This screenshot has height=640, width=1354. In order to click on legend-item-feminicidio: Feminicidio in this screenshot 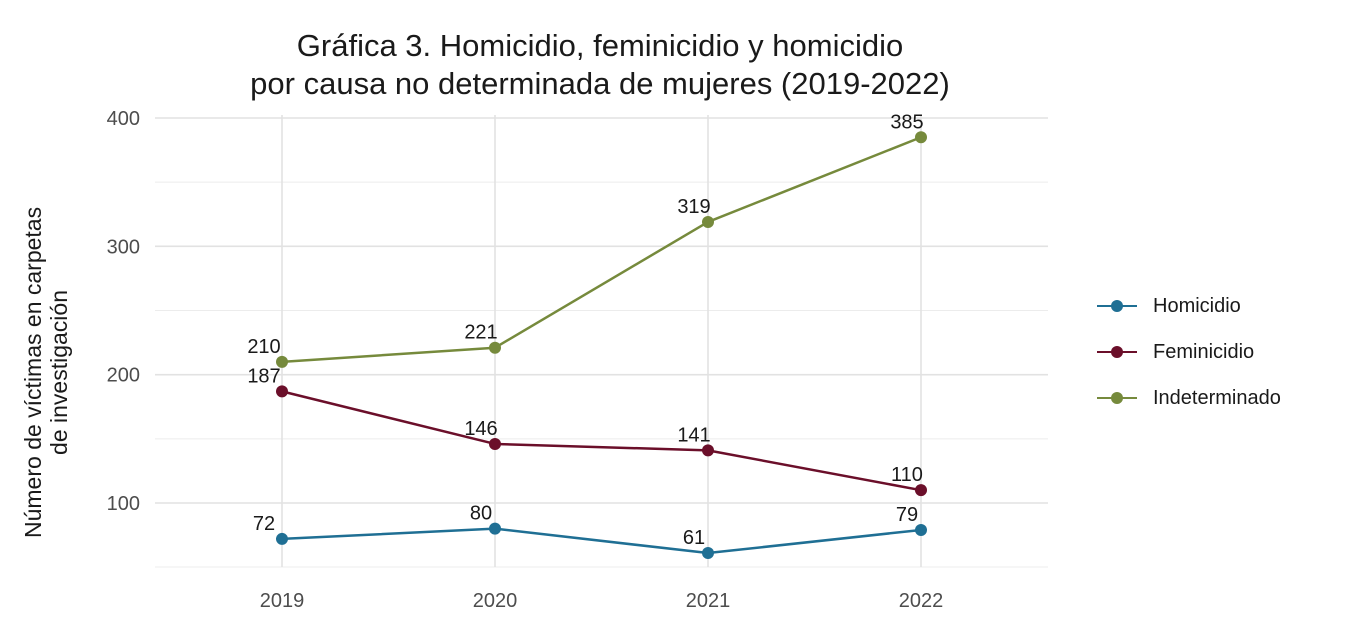, I will do `click(1188, 352)`.